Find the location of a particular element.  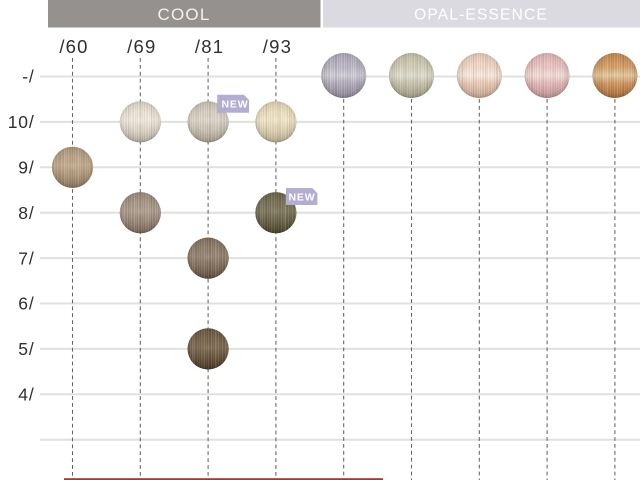

svg-text: 6/ is located at coordinates (26, 304).